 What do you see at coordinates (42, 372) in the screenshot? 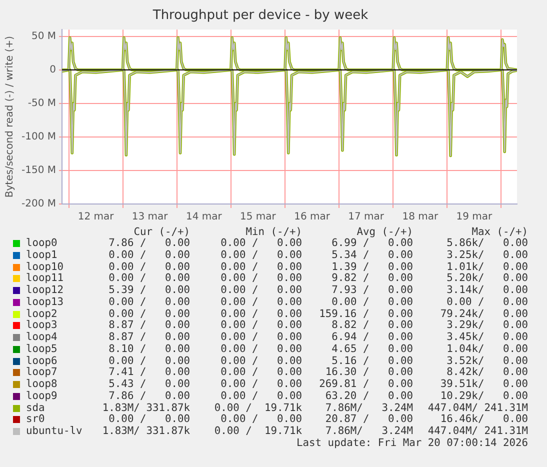
I see `legend-label: loop7` at bounding box center [42, 372].